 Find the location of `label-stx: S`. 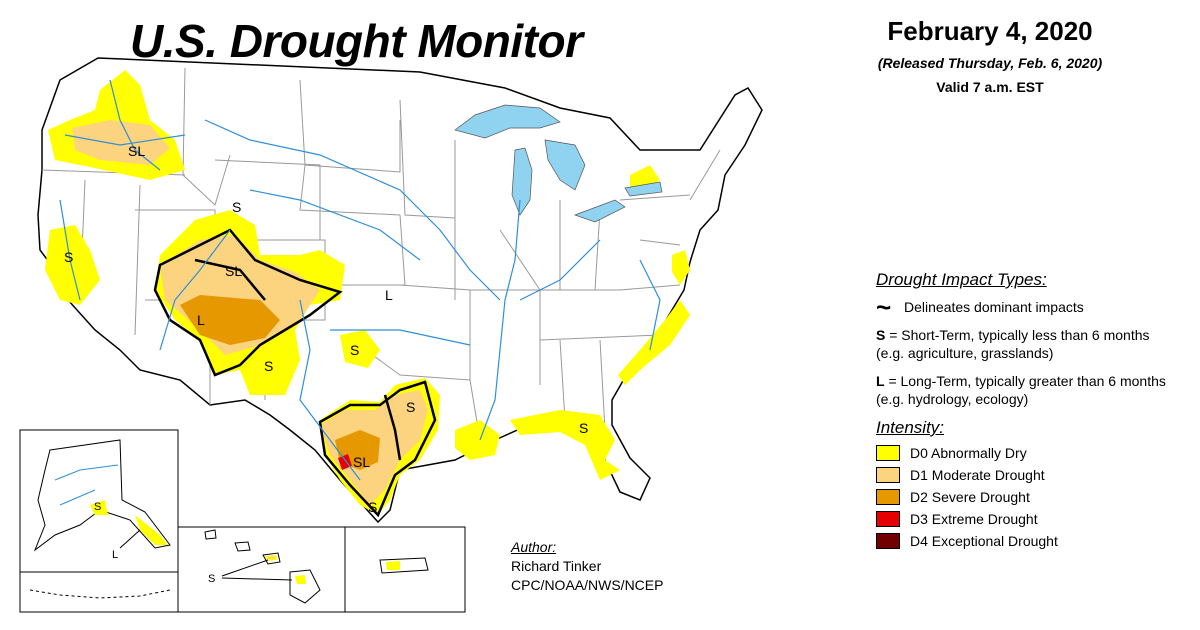

label-stx: S is located at coordinates (372, 507).